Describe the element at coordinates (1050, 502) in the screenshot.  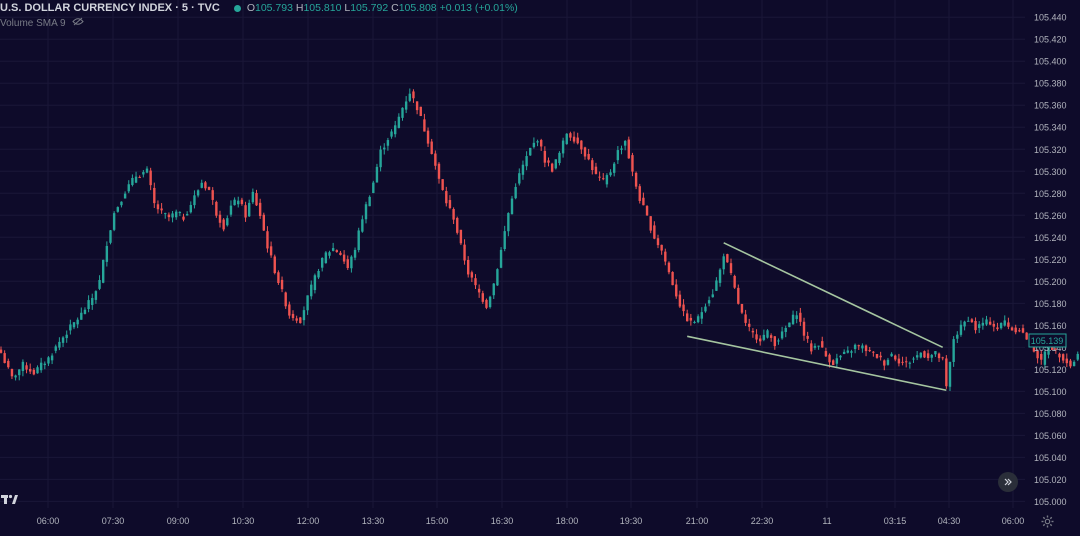
I see `y-tick-label: 105.000` at that location.